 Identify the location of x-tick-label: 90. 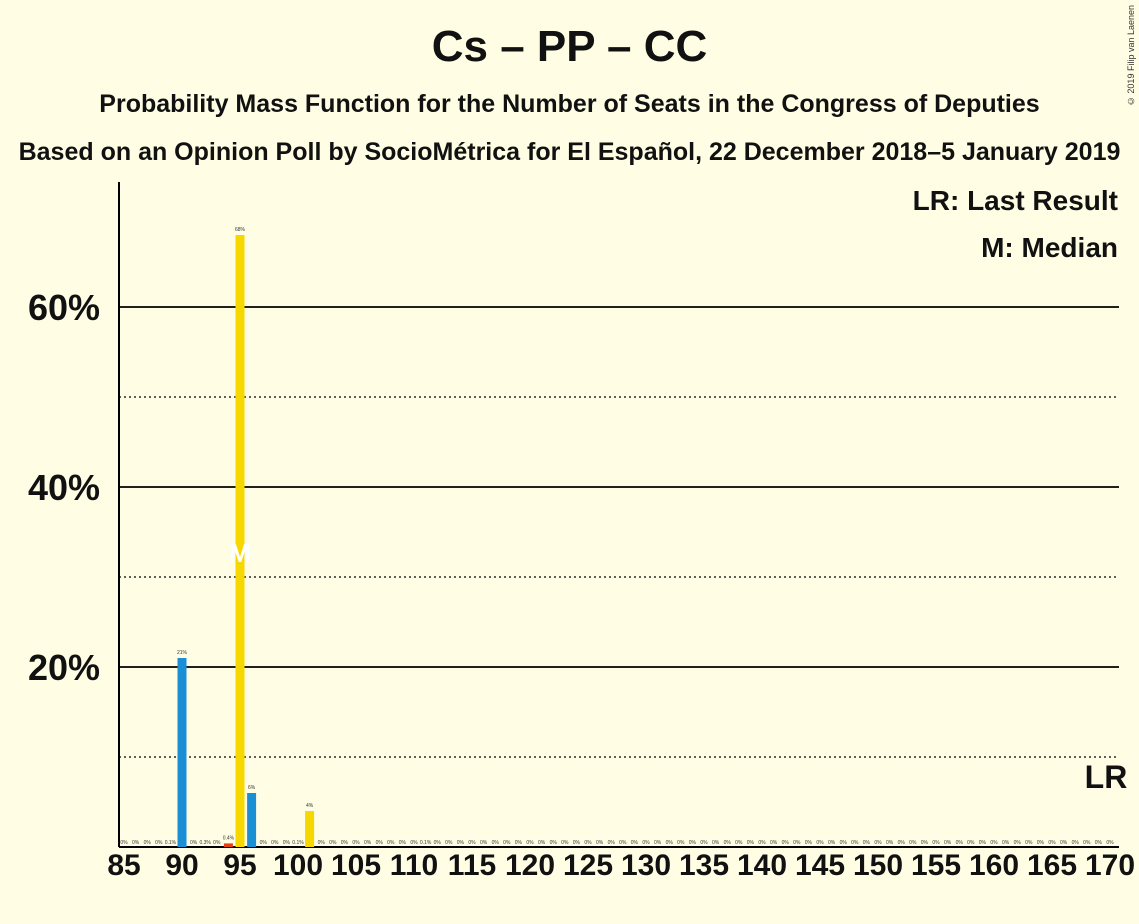
(181, 865).